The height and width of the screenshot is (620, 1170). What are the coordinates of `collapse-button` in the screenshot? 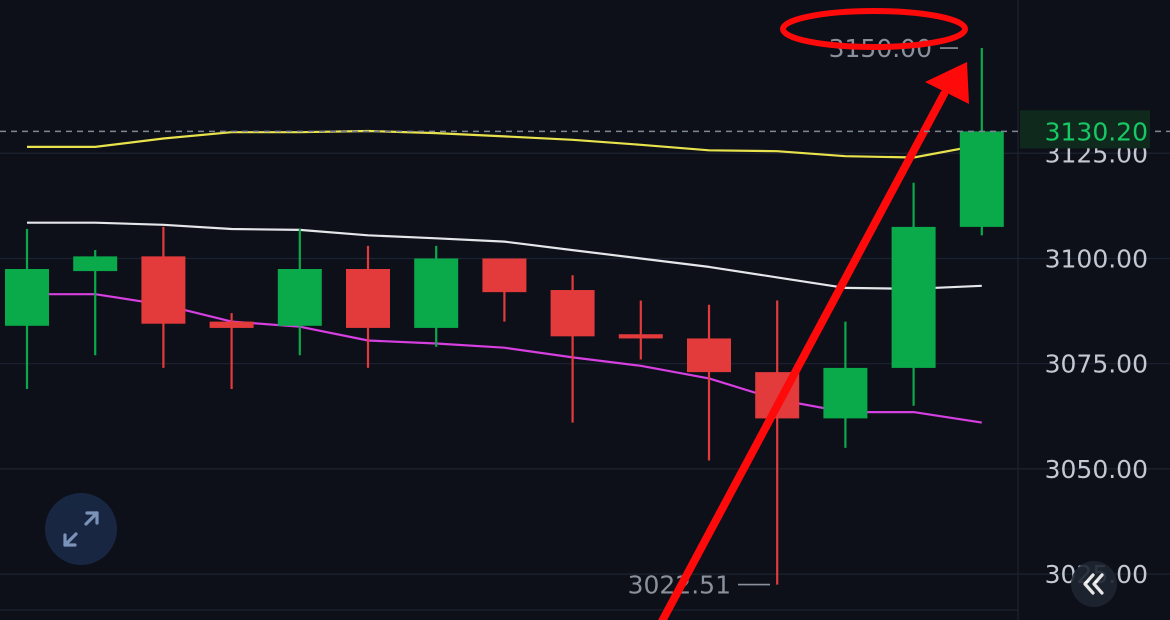 It's located at (1094, 584).